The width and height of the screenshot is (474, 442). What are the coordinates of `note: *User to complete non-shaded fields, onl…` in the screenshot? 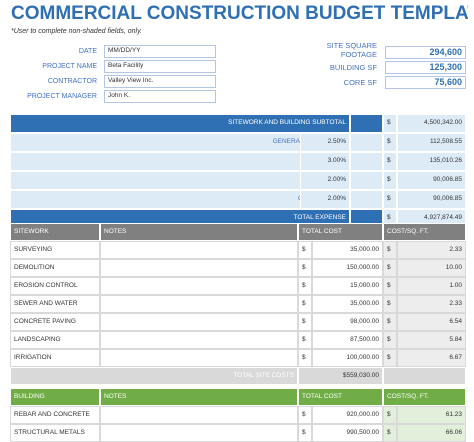 It's located at (76, 31).